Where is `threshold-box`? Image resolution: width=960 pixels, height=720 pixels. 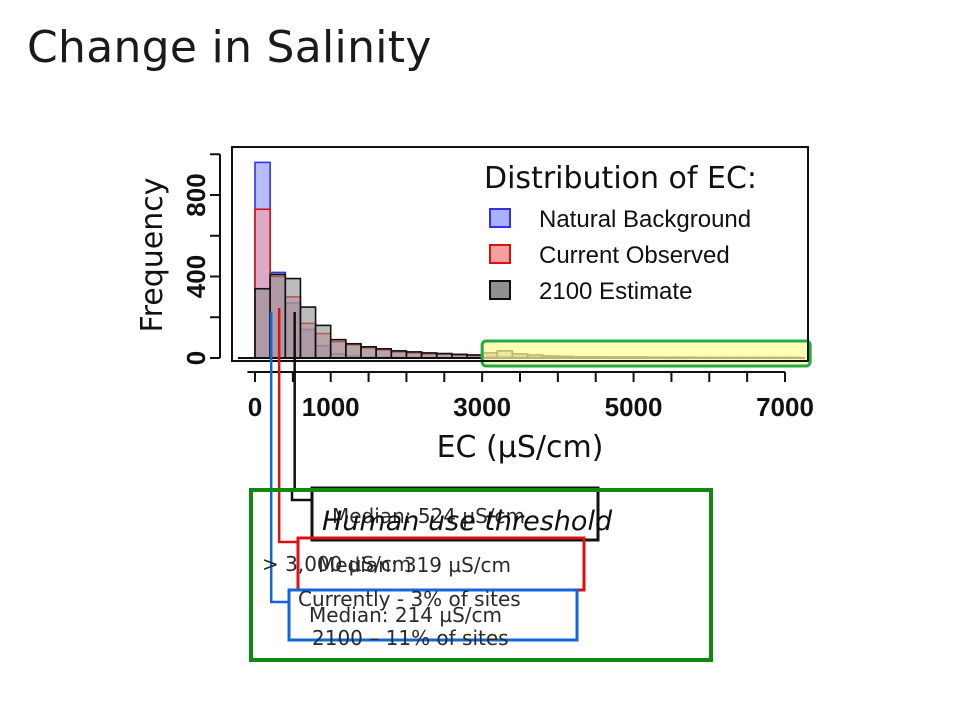
threshold-box is located at coordinates (481, 575).